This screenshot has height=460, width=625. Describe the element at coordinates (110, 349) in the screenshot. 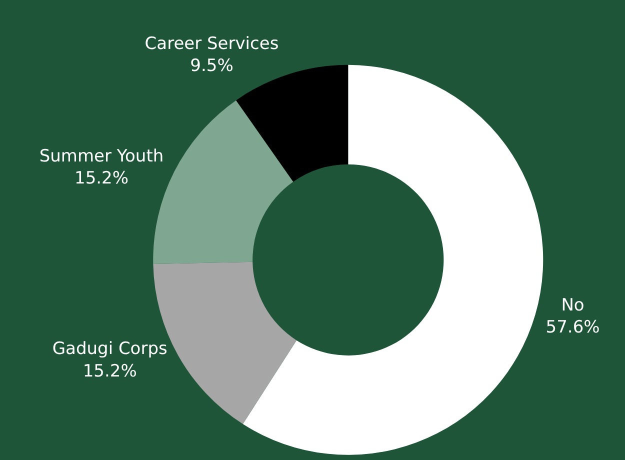

I see `slice-label: Gadugi Corps` at that location.